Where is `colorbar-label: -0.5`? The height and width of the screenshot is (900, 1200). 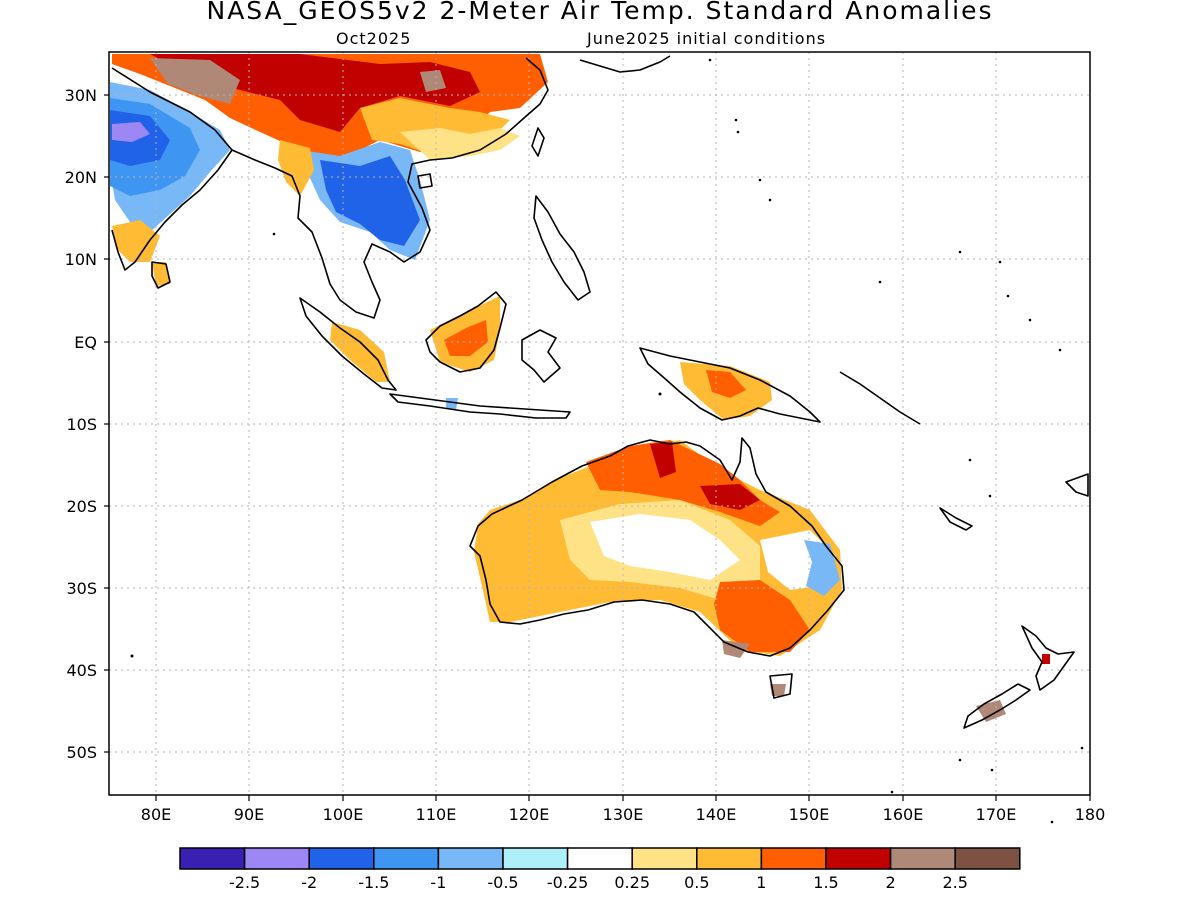 colorbar-label: -0.5 is located at coordinates (502, 882).